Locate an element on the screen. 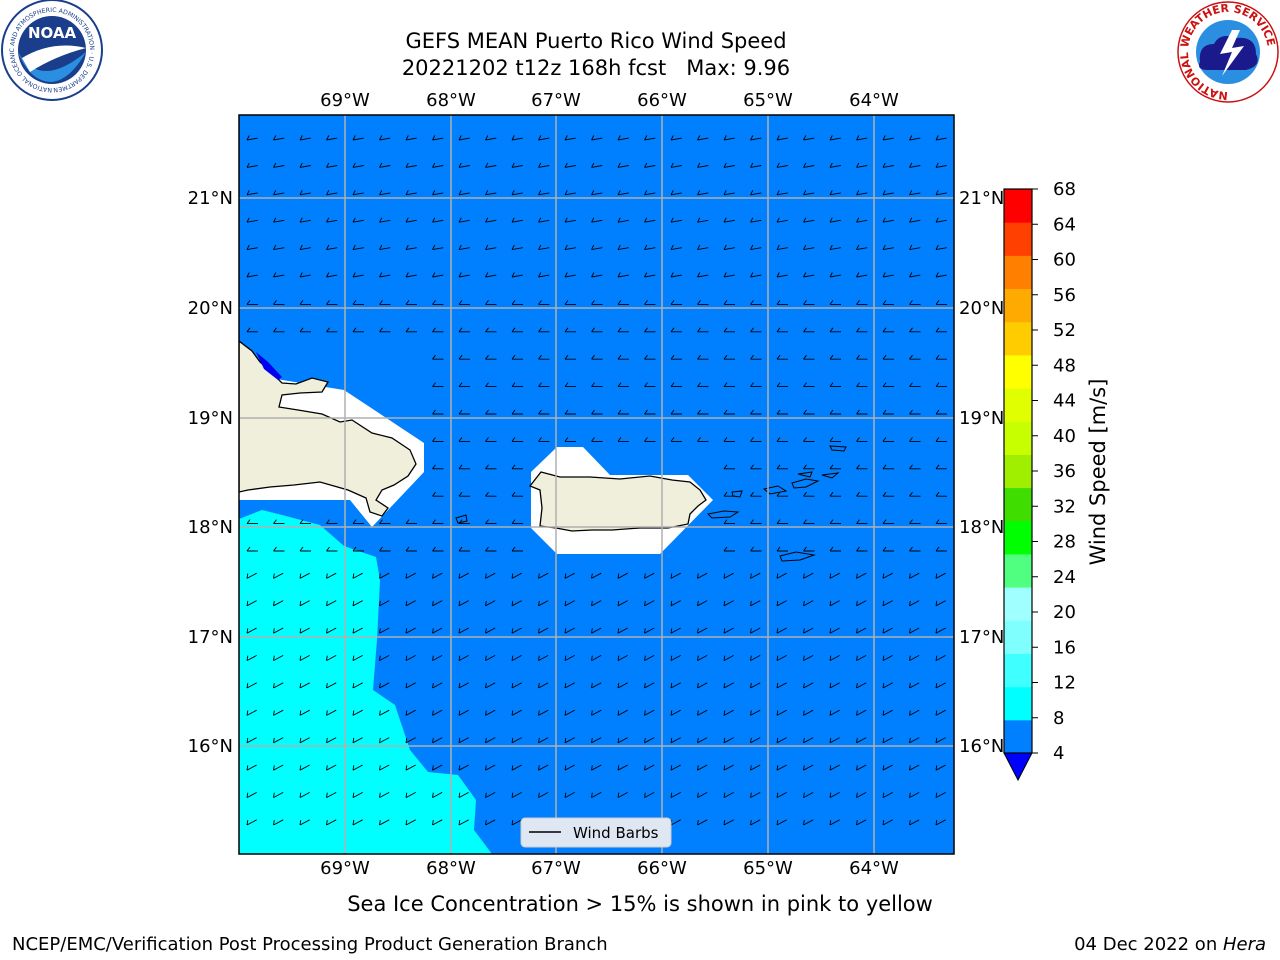 Image resolution: width=1280 pixels, height=960 pixels. colorbar-tick-label: 44 is located at coordinates (1064, 401).